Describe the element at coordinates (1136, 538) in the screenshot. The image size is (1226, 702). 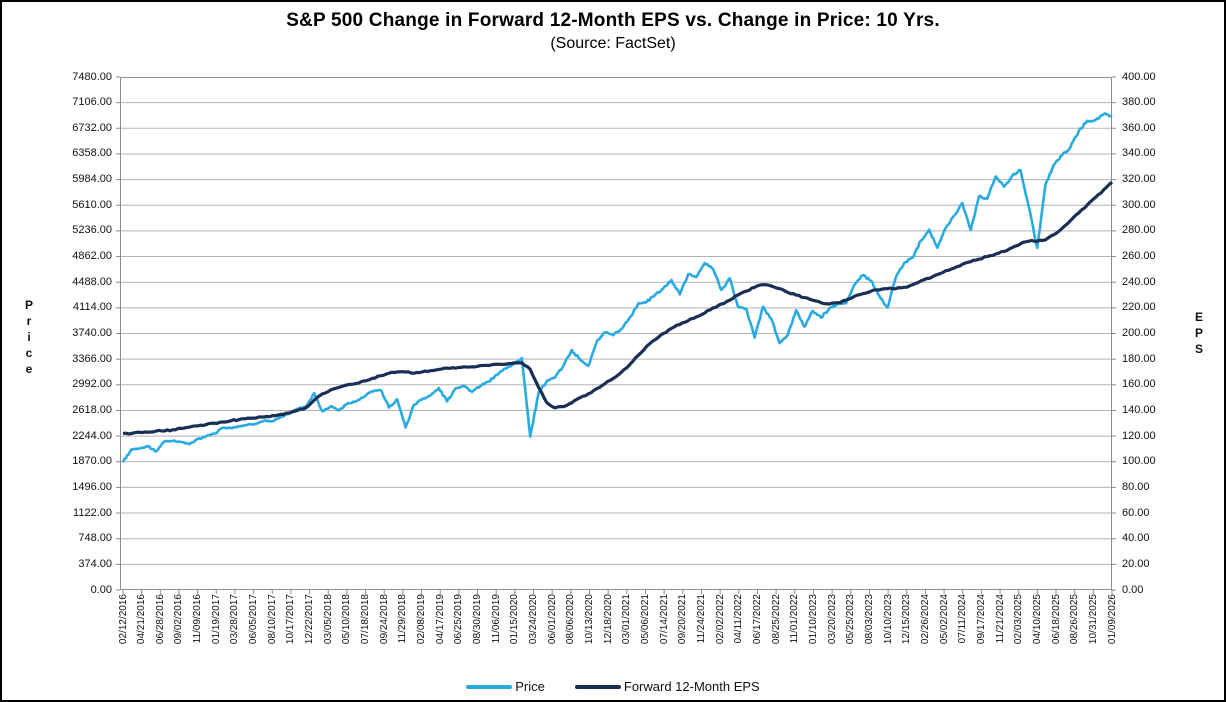
I see `y-tick-label-right: 40.00` at that location.